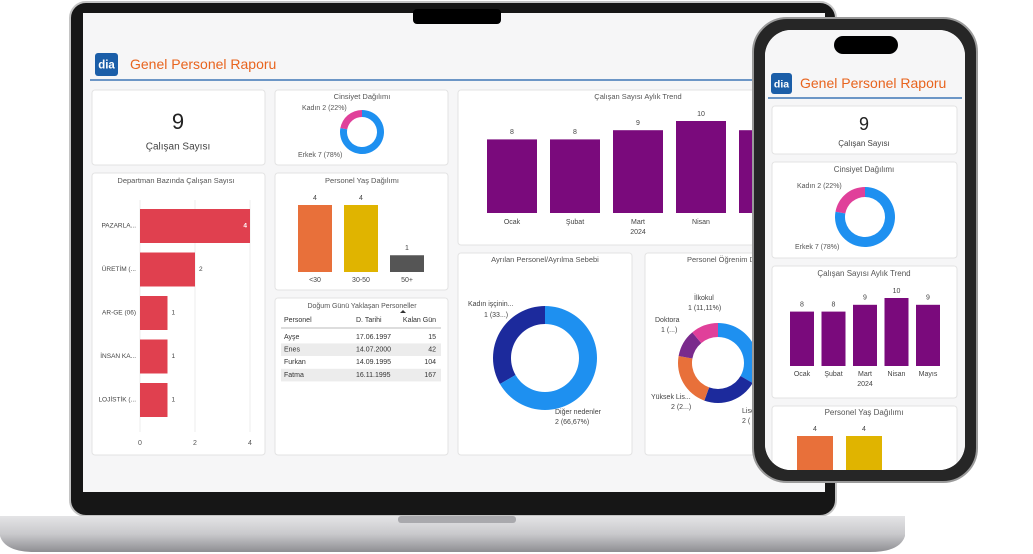 This screenshot has height=554, width=1033. I want to click on kpi-label: Çalışan Sayısı, so click(178, 147).